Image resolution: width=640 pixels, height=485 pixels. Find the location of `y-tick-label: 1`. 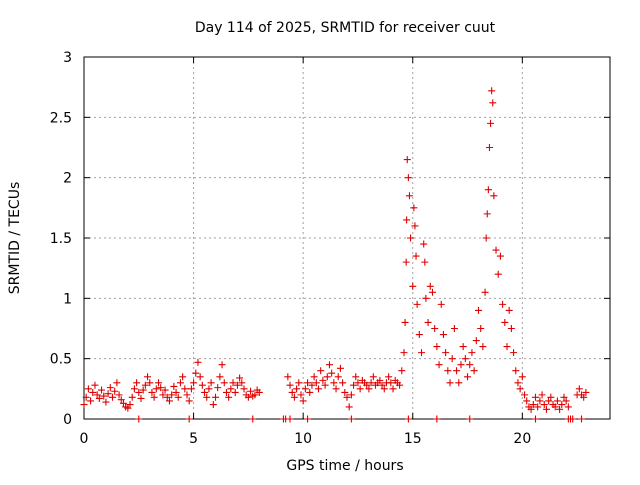

y-tick-label: 1 is located at coordinates (67, 299).